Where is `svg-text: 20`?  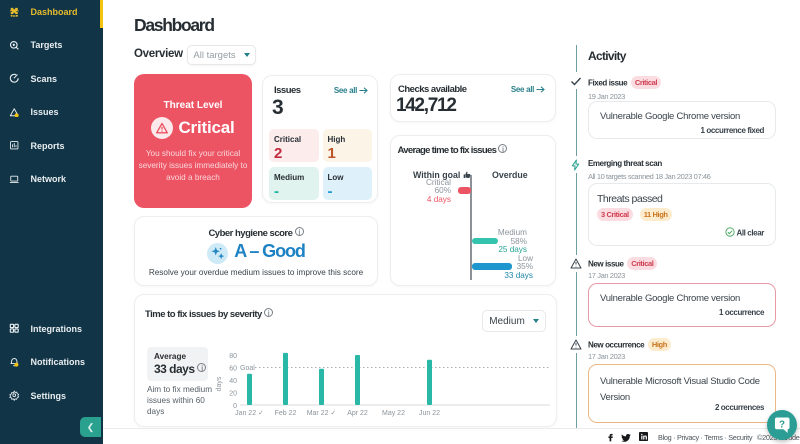
svg-text: 20 is located at coordinates (233, 394).